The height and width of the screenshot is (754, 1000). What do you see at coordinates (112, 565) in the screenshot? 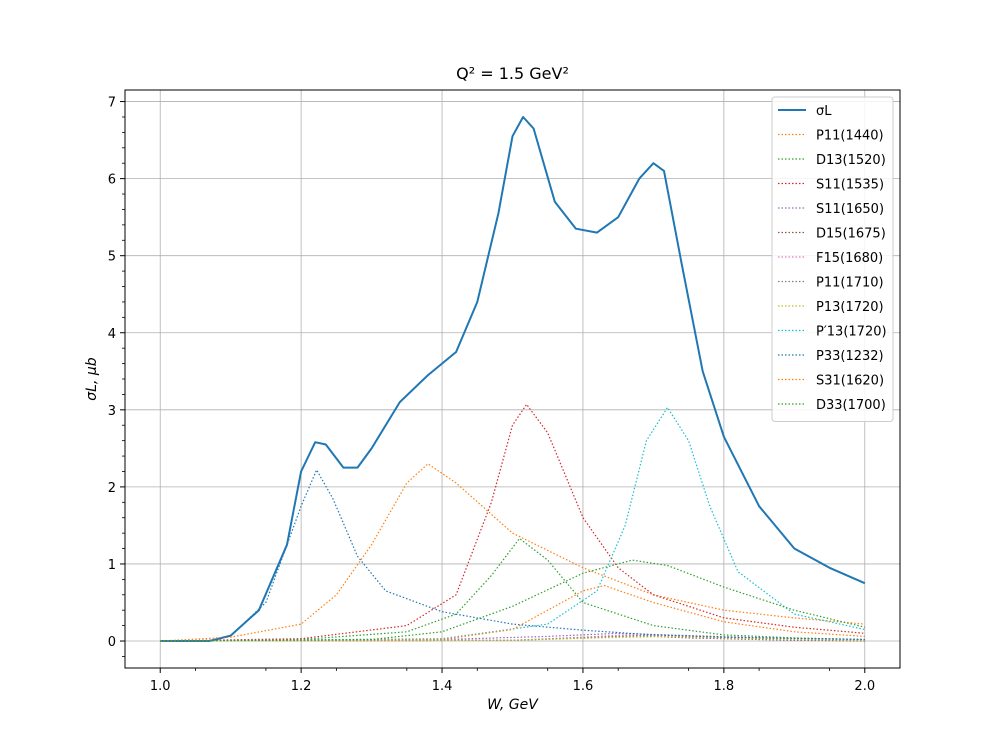
I see `y-tick-label: 1` at bounding box center [112, 565].